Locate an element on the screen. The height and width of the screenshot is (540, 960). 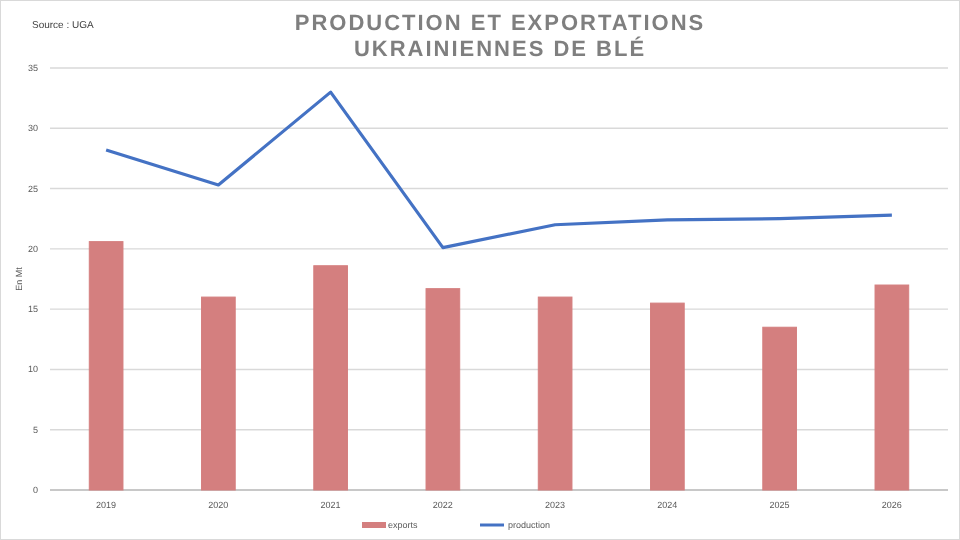
chart-title: PRODUCTION ET EXPORTATIONS UKRAINIENNES DE BLÉ is located at coordinates (500, 37).